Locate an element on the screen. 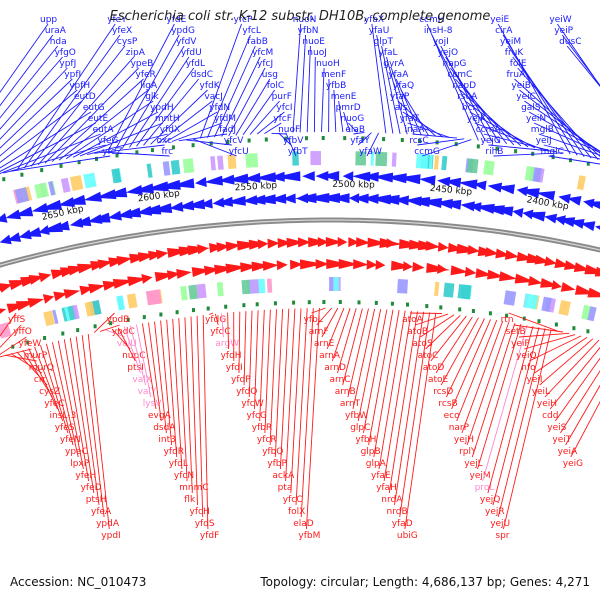 The width and height of the screenshot is (600, 604). forward-gene-label: yfbT is located at coordinates (298, 152).